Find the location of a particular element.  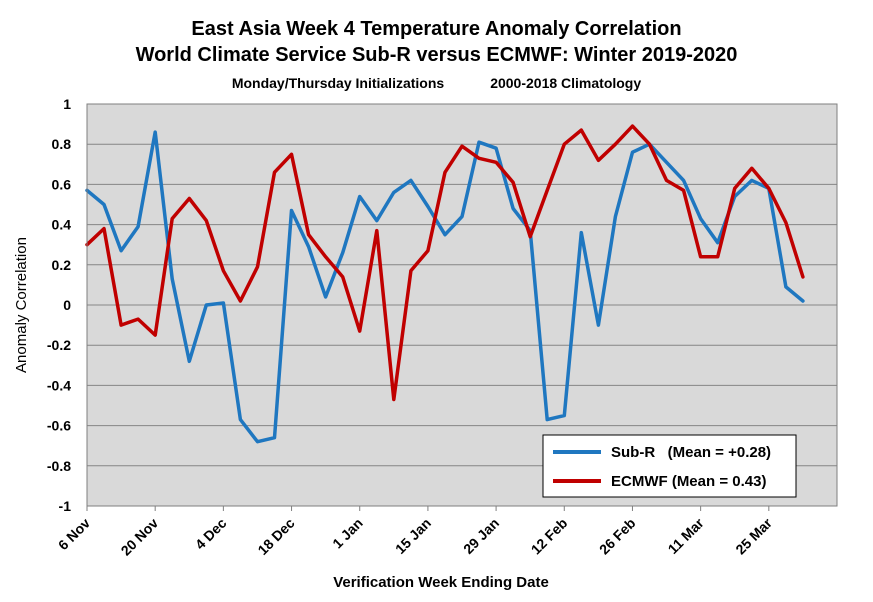

x-tick-label: 6 Nov is located at coordinates (74, 534).